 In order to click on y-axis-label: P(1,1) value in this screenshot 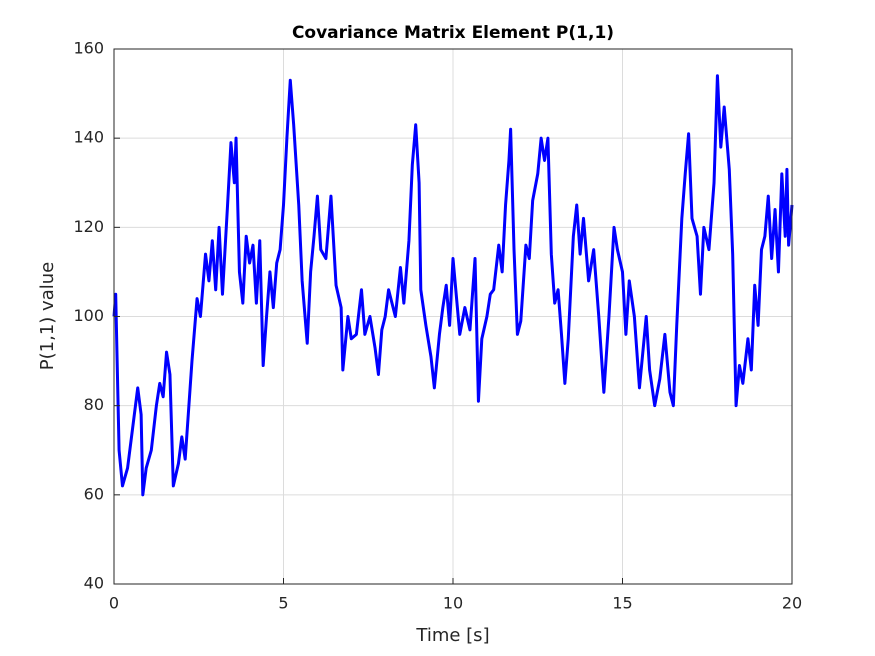, I will do `click(47, 316)`.